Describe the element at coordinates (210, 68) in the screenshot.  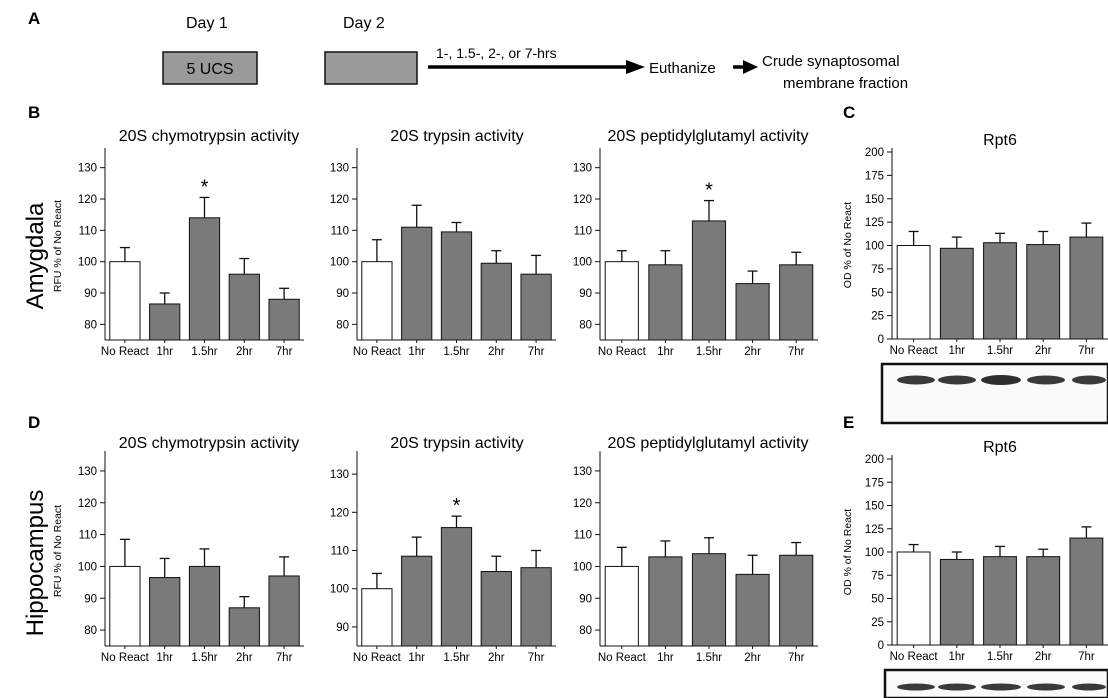
I see `day1-box` at that location.